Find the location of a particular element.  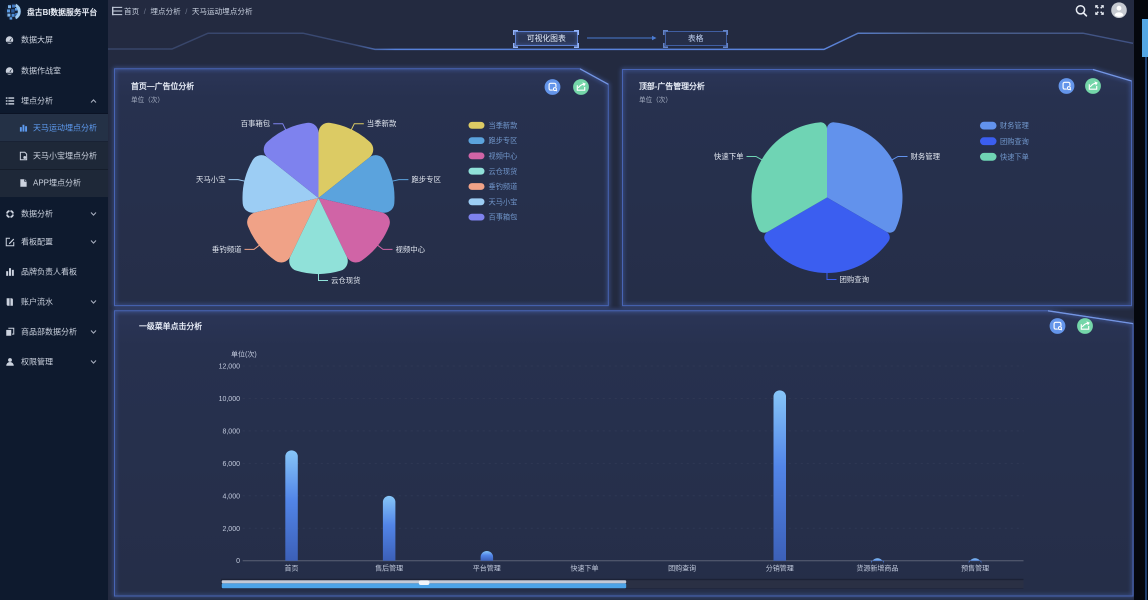

svg-text: 首页 is located at coordinates (292, 568).